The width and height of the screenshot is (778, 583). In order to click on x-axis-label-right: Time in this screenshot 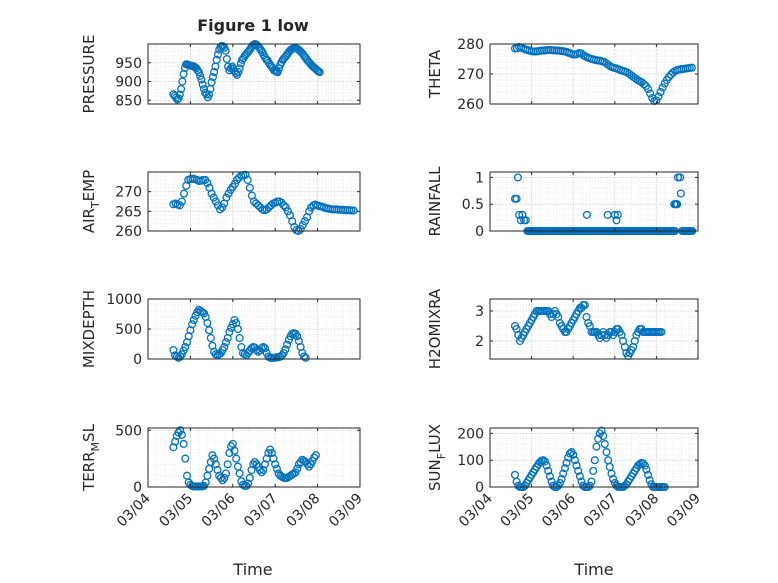, I will do `click(593, 569)`.